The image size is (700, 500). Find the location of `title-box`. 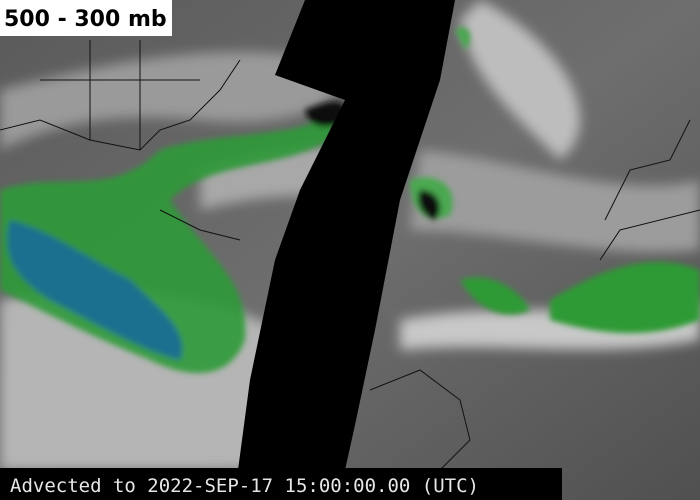

title-box is located at coordinates (86, 18).